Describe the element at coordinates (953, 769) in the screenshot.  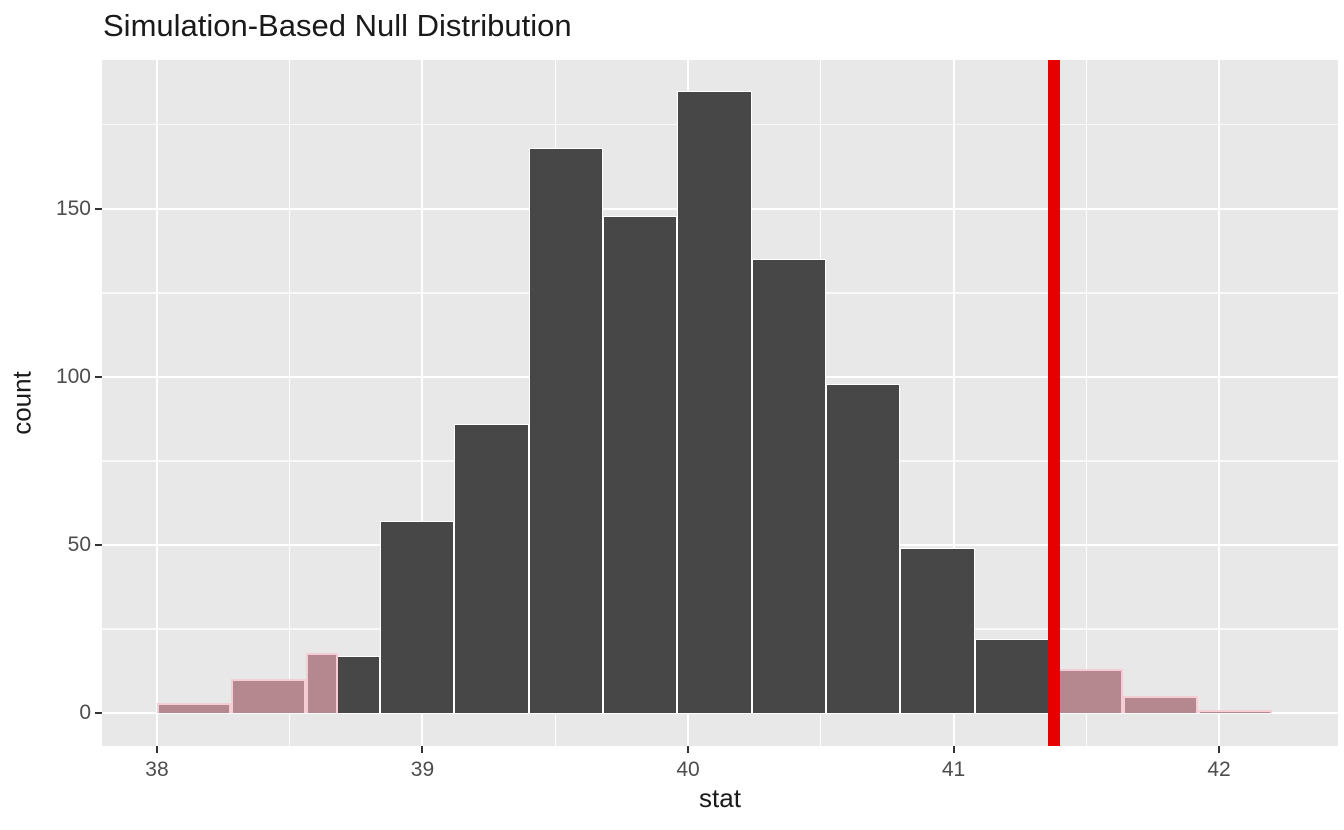
I see `x-tick-label: 41` at that location.